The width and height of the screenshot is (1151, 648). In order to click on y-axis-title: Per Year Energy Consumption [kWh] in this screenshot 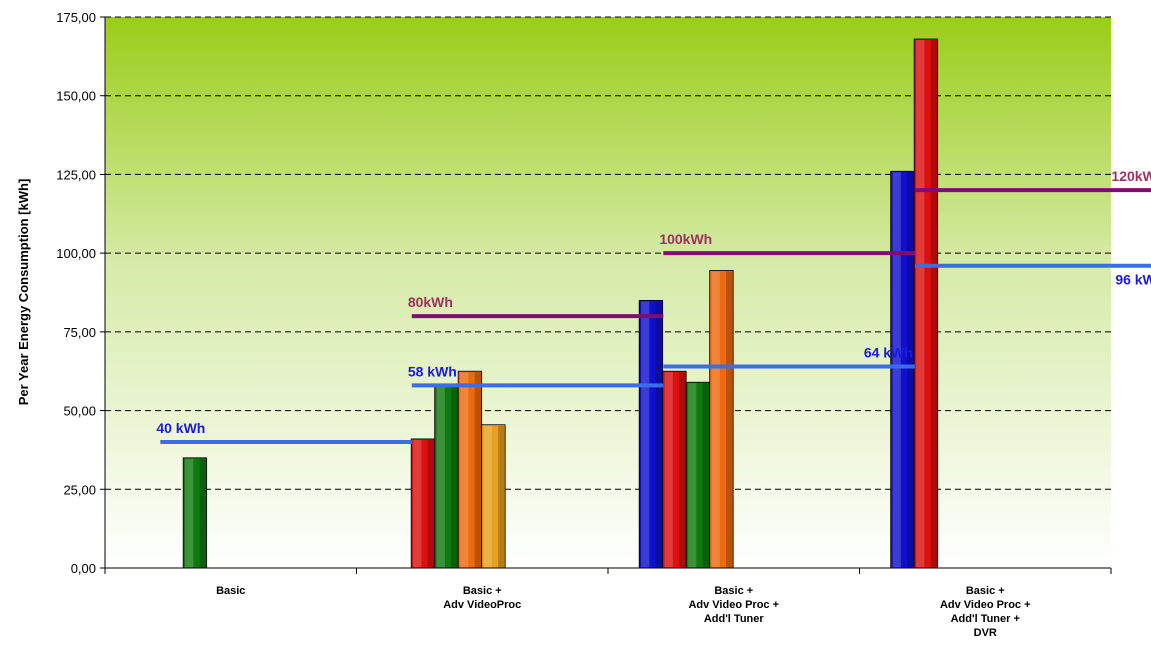, I will do `click(23, 292)`.